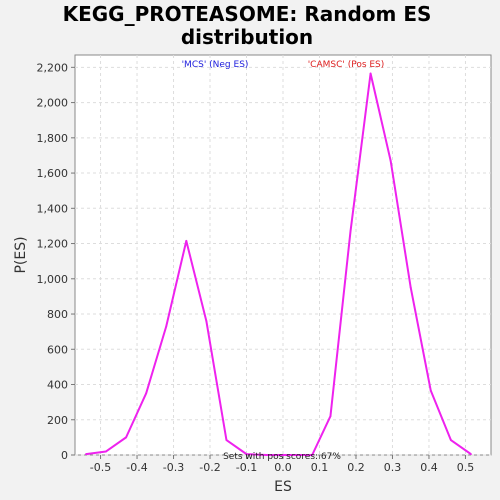 The width and height of the screenshot is (500, 500). I want to click on x-tick-label: 0.0, so click(283, 467).